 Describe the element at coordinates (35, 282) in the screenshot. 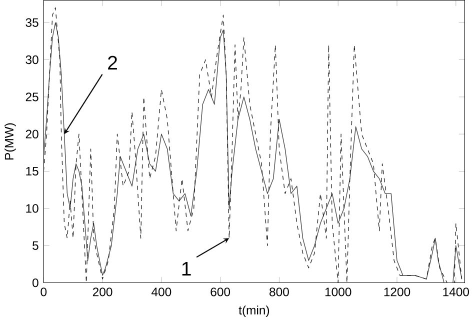

I see `y-tick-label: 0` at that location.